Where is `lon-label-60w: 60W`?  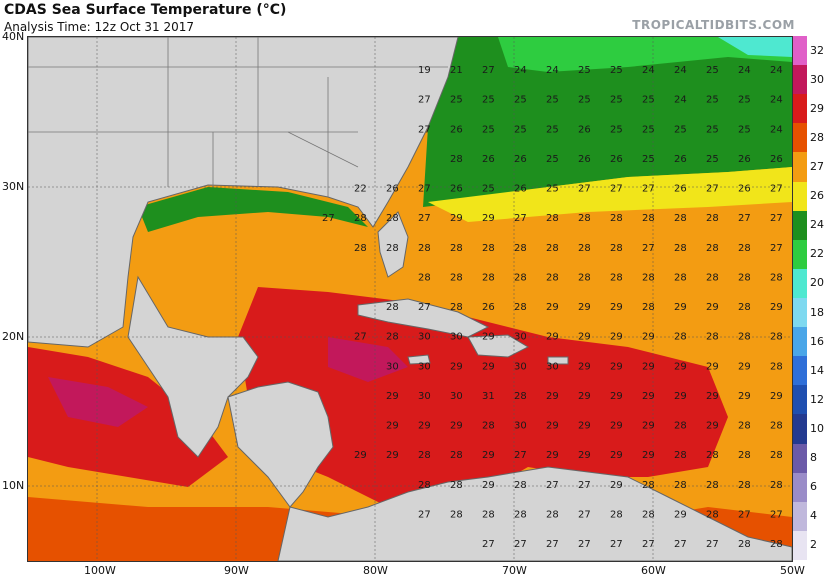
lon-label-60w: 60W is located at coordinates (653, 570).